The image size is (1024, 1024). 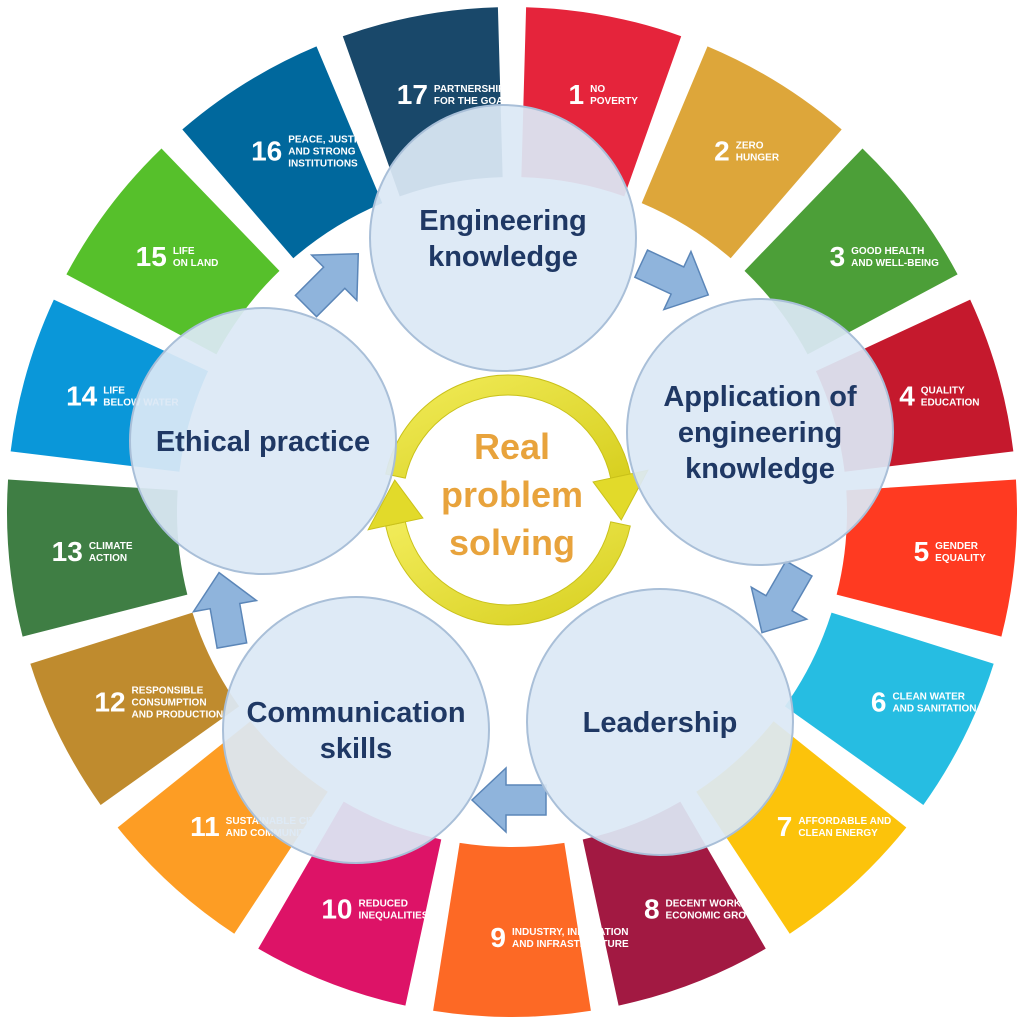 I want to click on sdg-number: 2, so click(x=722, y=151).